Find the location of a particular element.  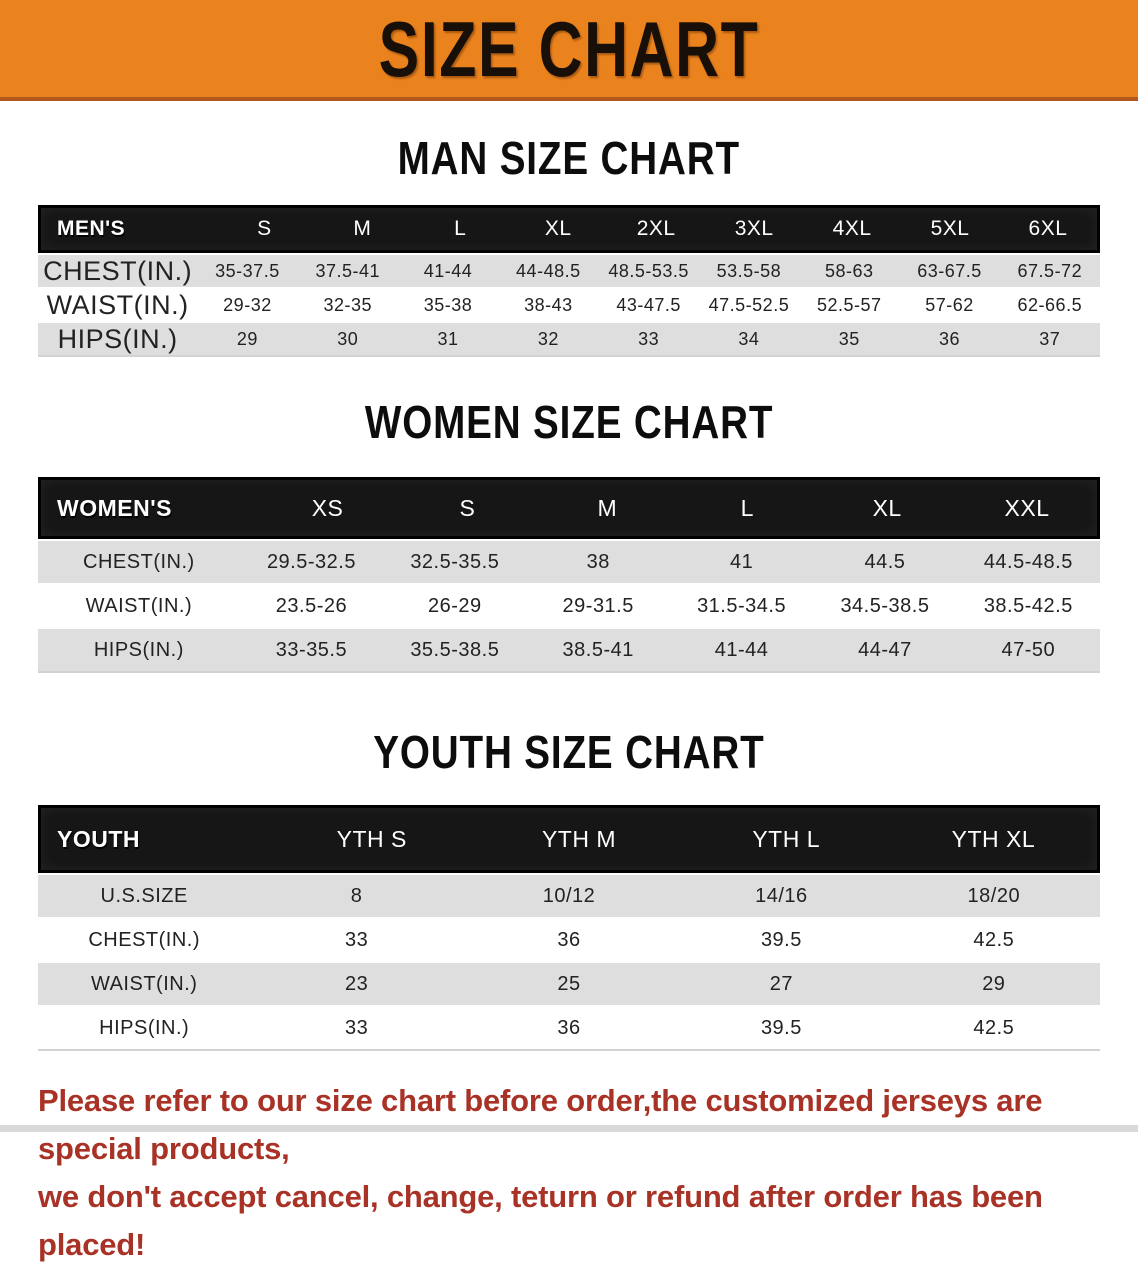

size-value-cell: 25 is located at coordinates (569, 983).